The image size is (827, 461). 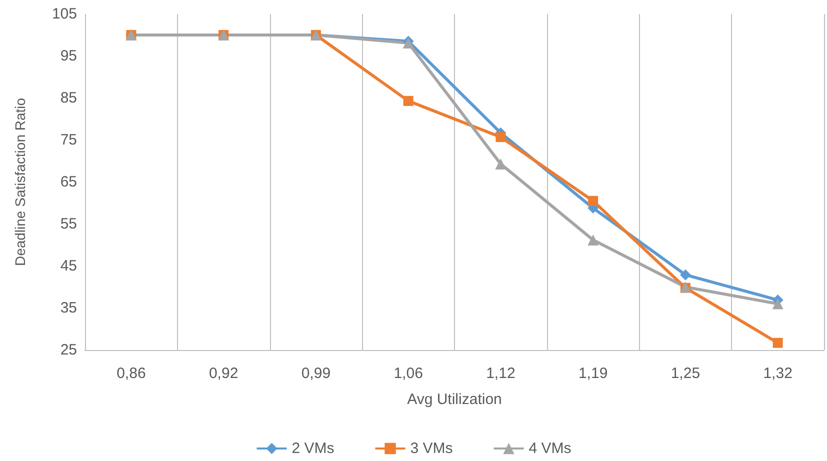 What do you see at coordinates (20, 182) in the screenshot?
I see `y-axis-title: Deadline Satisfaction Ratio` at bounding box center [20, 182].